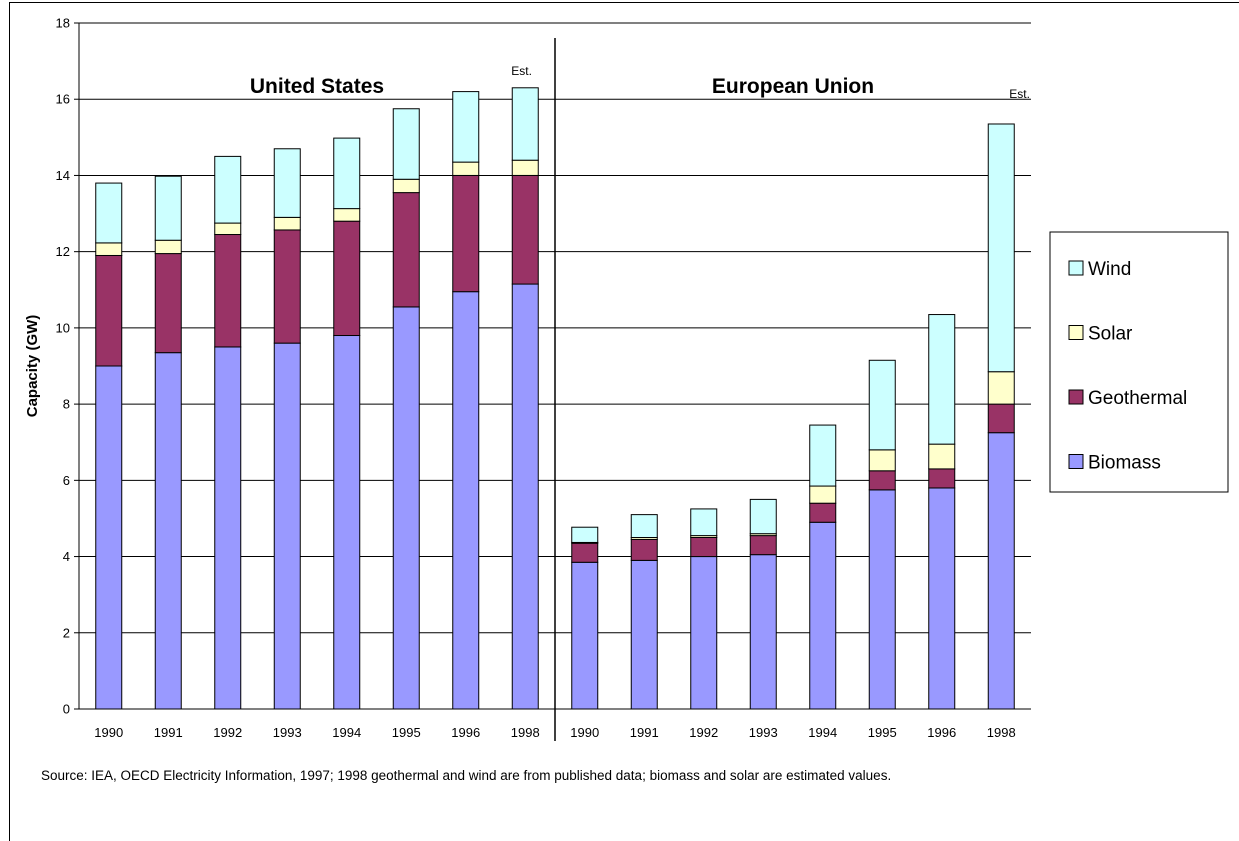  I want to click on y-tick-label: 14, so click(63, 175).